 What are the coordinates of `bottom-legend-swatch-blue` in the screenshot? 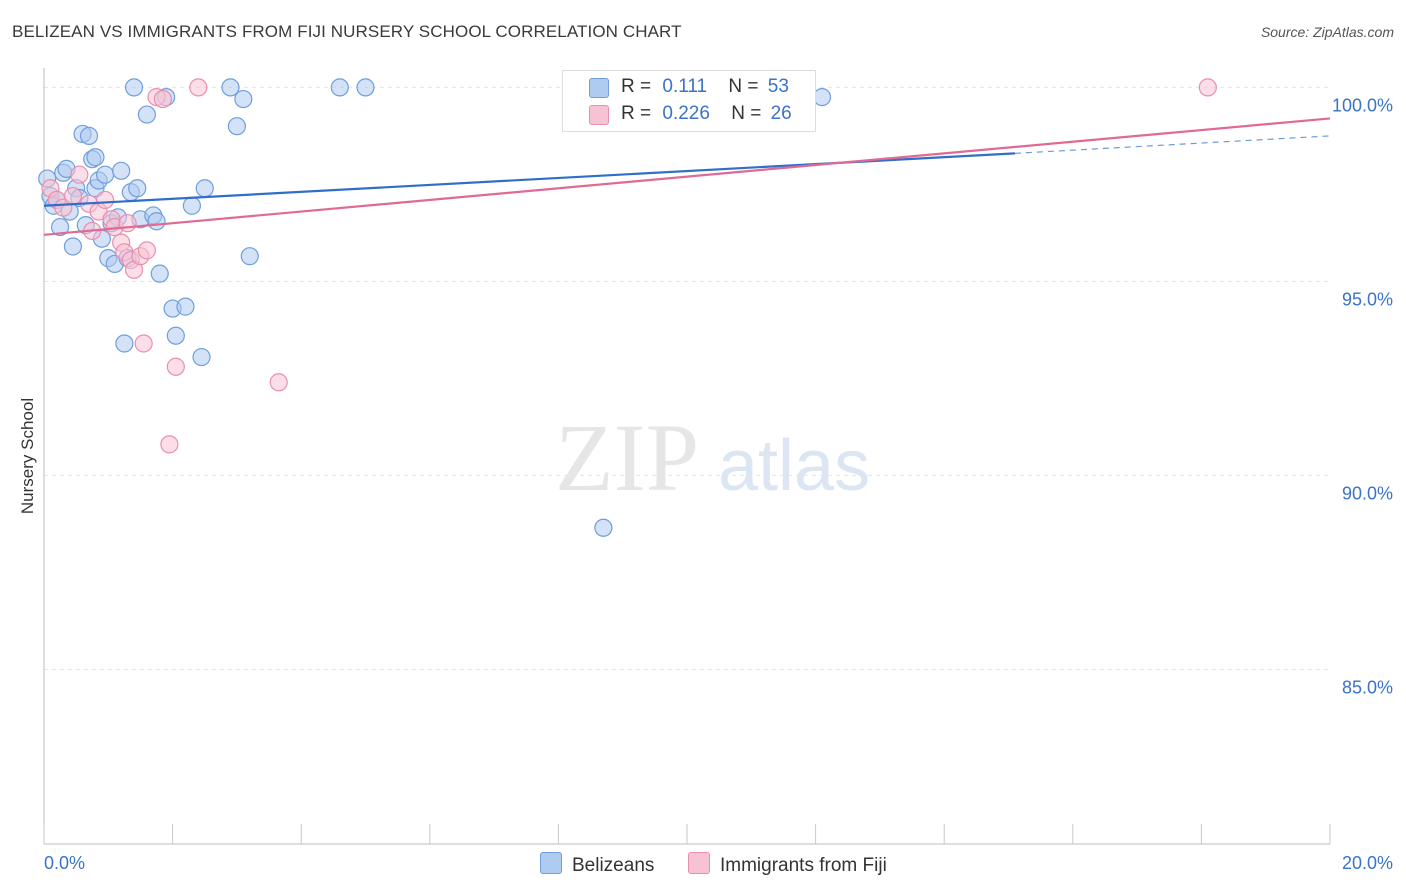 It's located at (551, 863).